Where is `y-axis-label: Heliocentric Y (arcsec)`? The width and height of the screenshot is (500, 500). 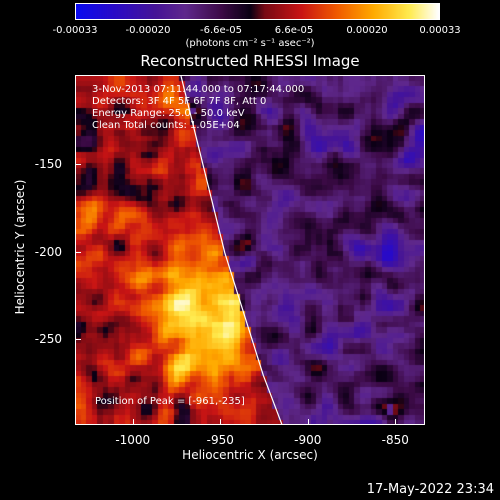
y-axis-label: Heliocentric Y (arcsec) is located at coordinates (20, 247).